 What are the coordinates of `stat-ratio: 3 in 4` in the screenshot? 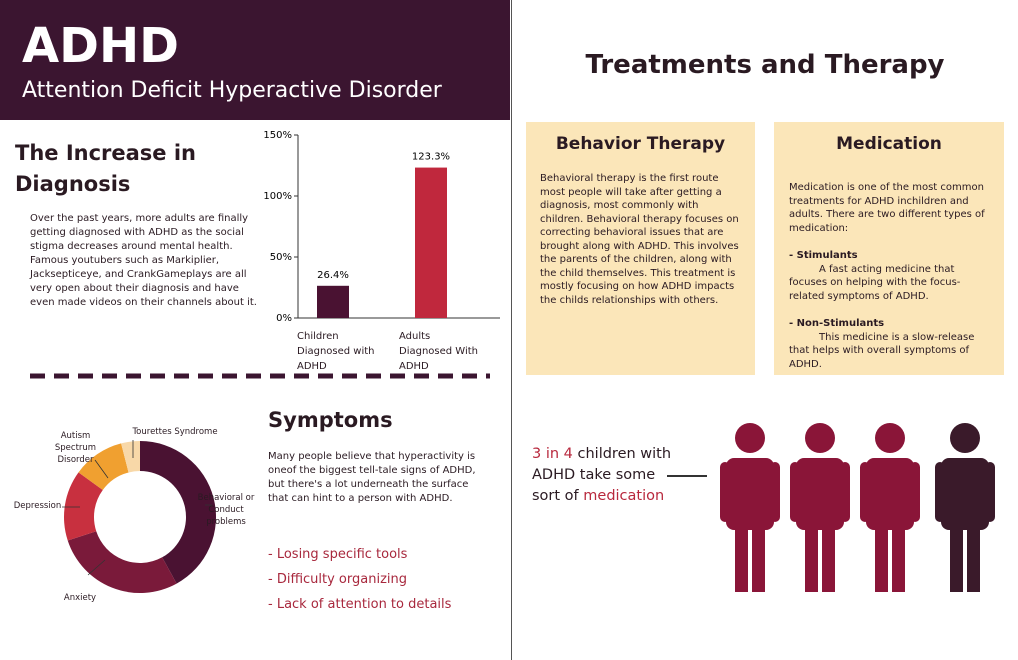 It's located at (552, 454).